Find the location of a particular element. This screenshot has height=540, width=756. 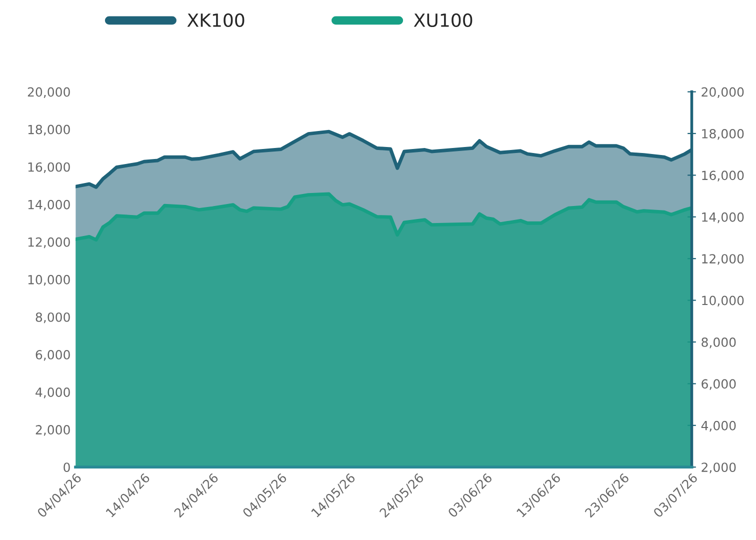

y-tick-label: 20,000 is located at coordinates (49, 92).